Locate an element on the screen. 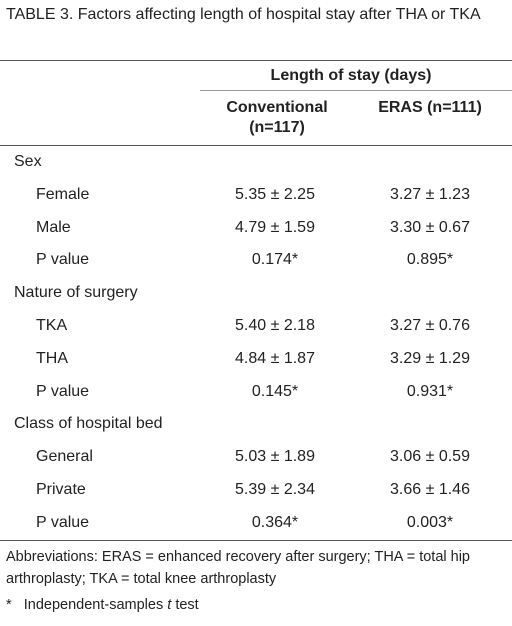  bottom-rule is located at coordinates (256, 540).